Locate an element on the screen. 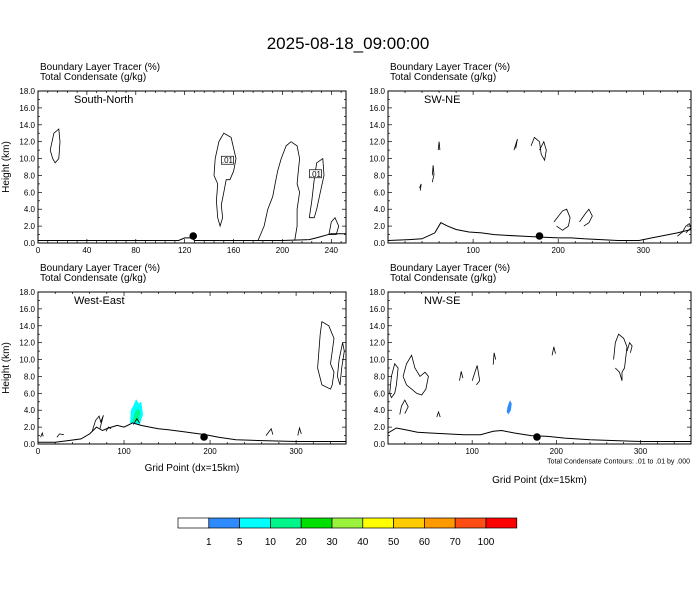 This screenshot has width=696, height=612. panel-name: SW-NE is located at coordinates (442, 100).